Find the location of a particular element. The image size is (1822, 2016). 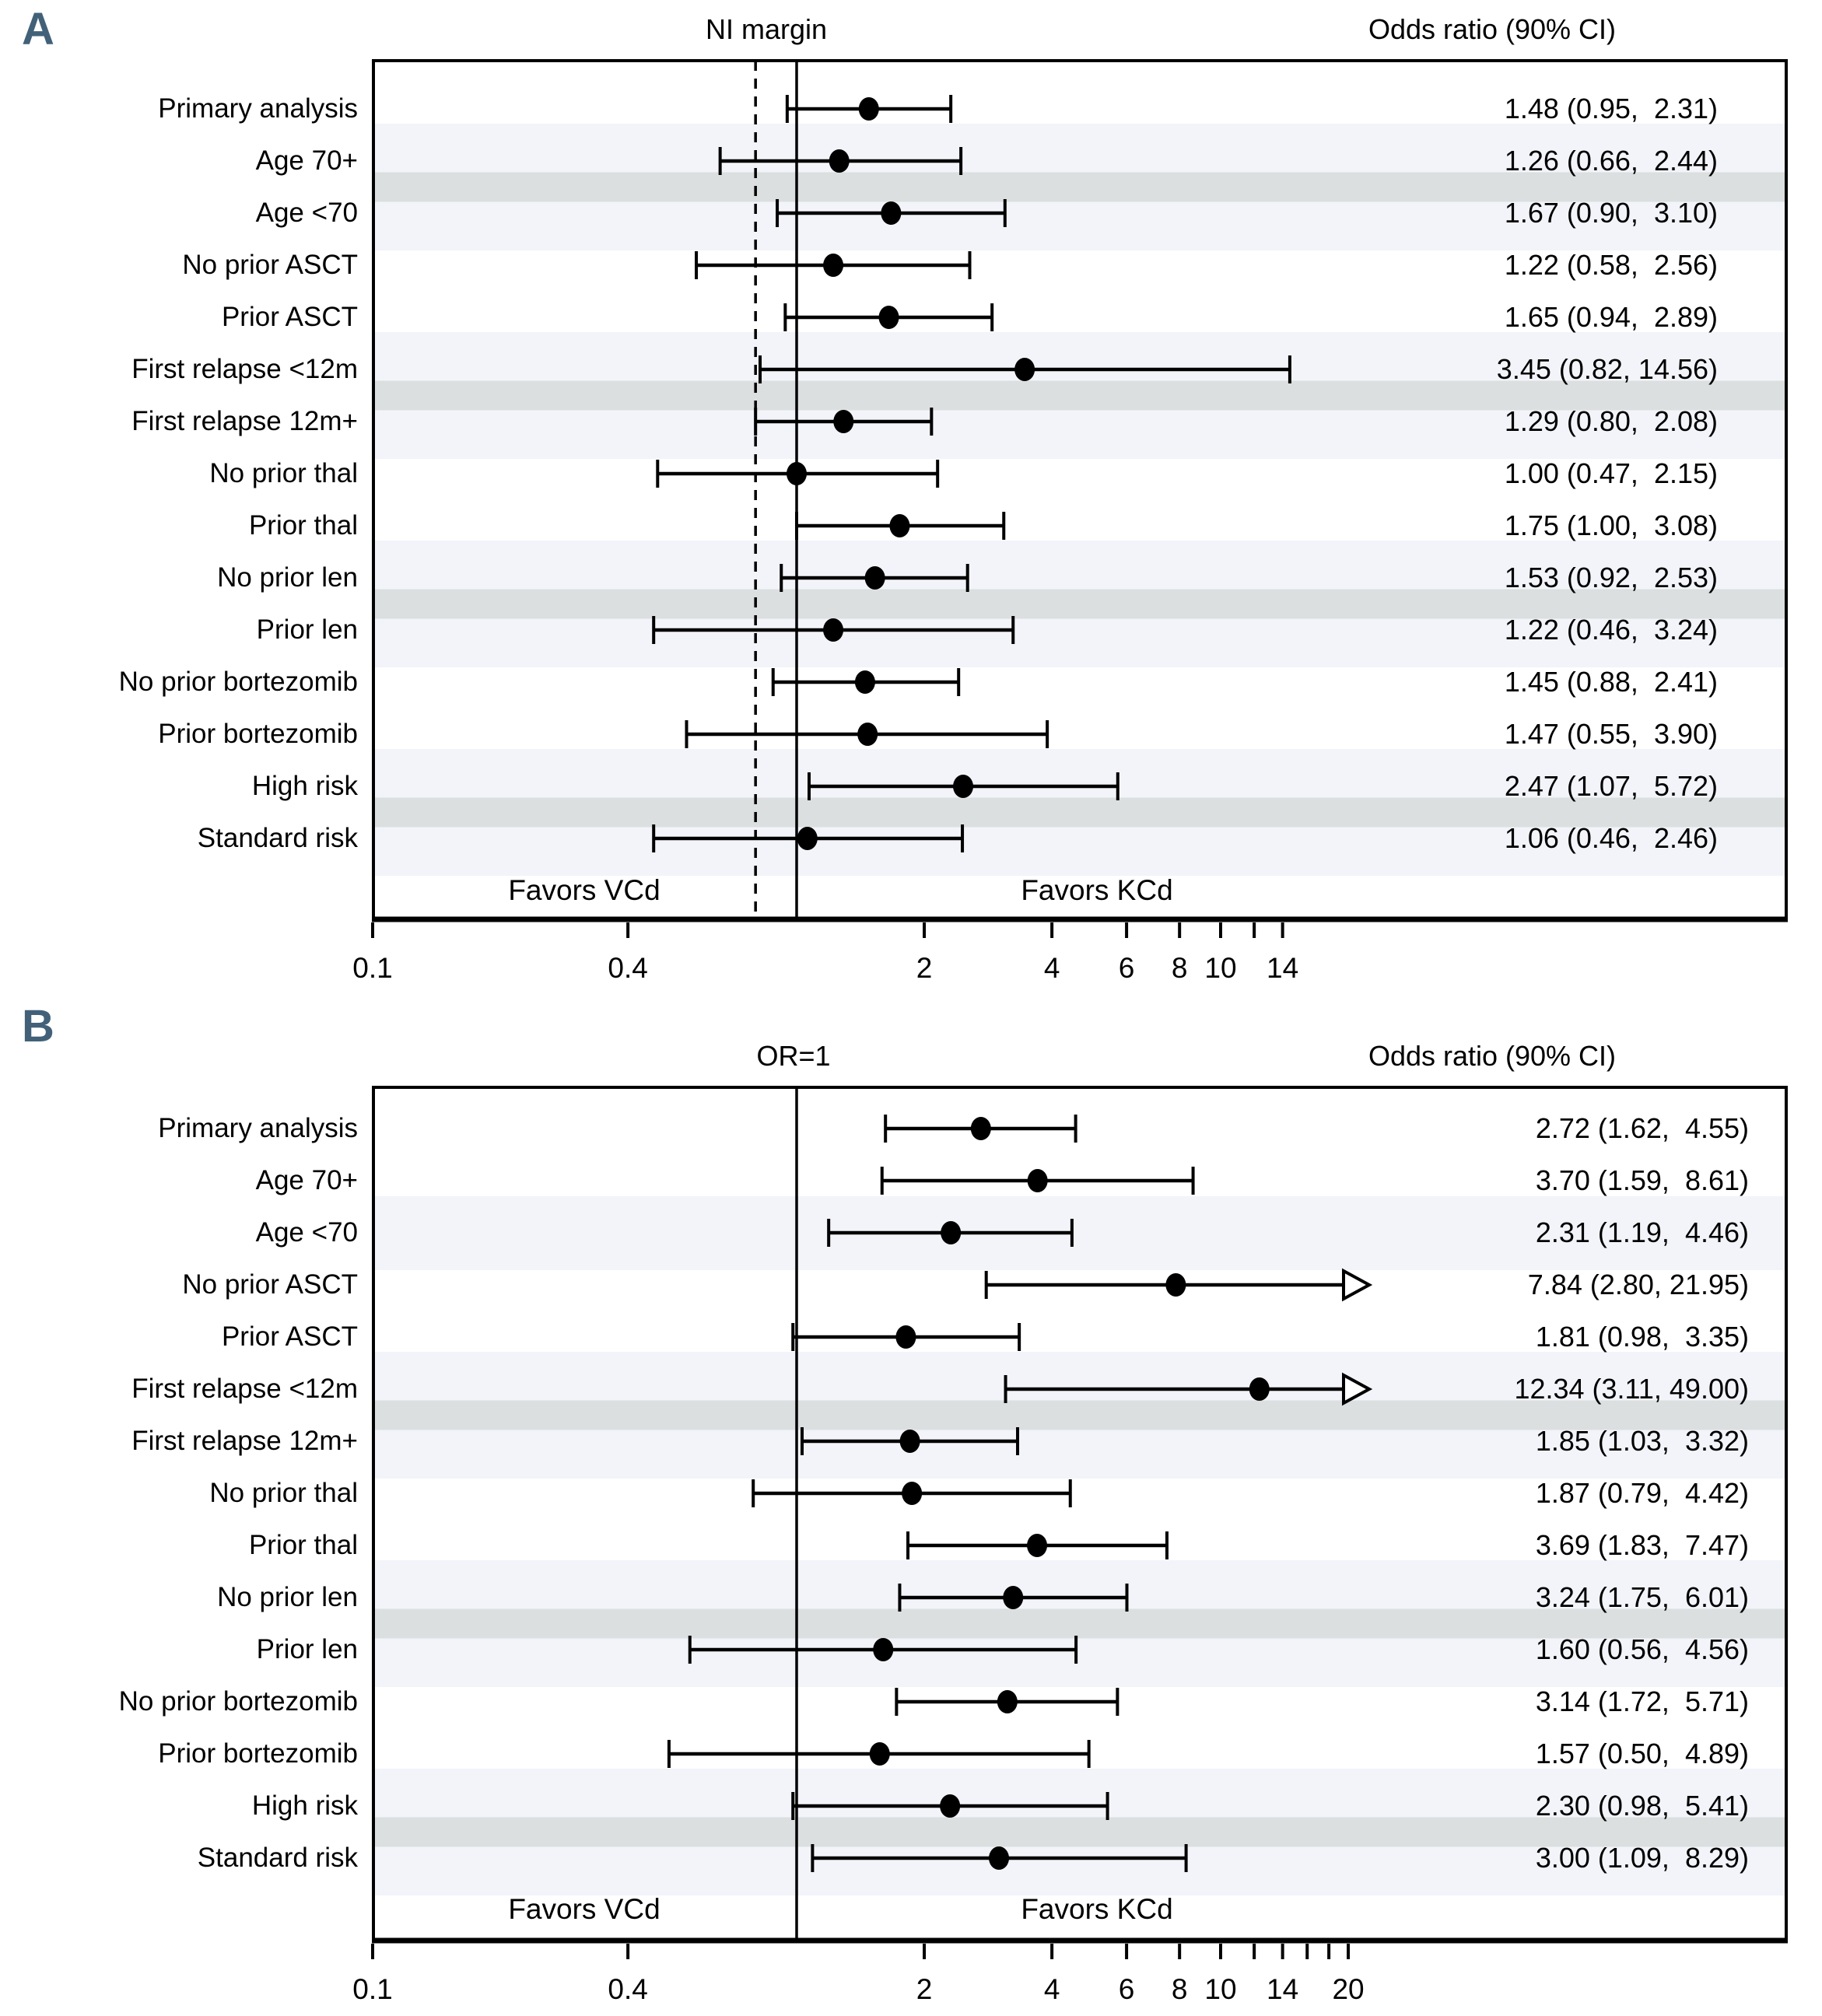

panel-a-or-value: 1.45 (0.88, 2.41) is located at coordinates (1611, 682).